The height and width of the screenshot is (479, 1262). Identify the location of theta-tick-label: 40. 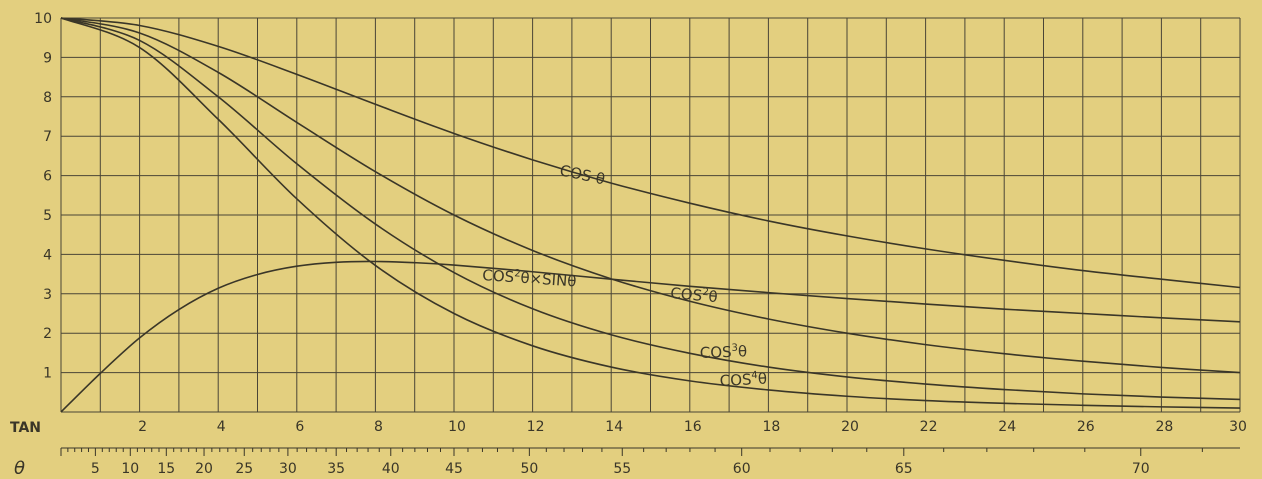
(391, 469).